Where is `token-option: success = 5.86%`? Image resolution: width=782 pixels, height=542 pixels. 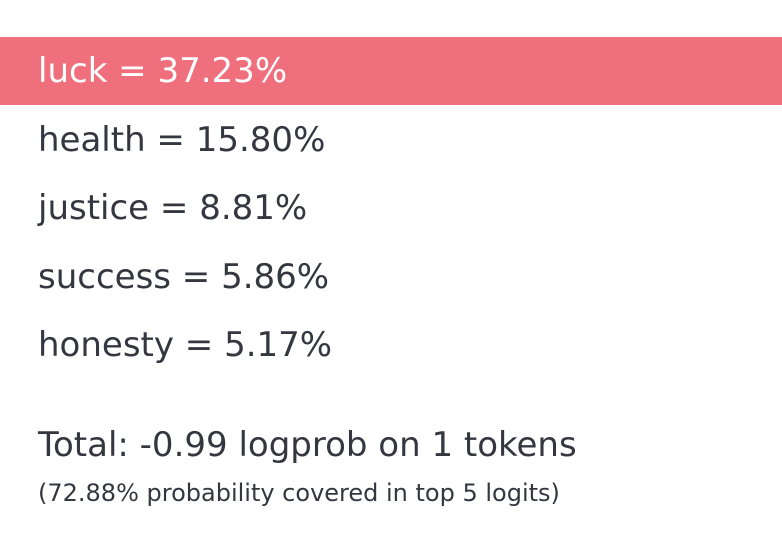 token-option: success = 5.86% is located at coordinates (184, 276).